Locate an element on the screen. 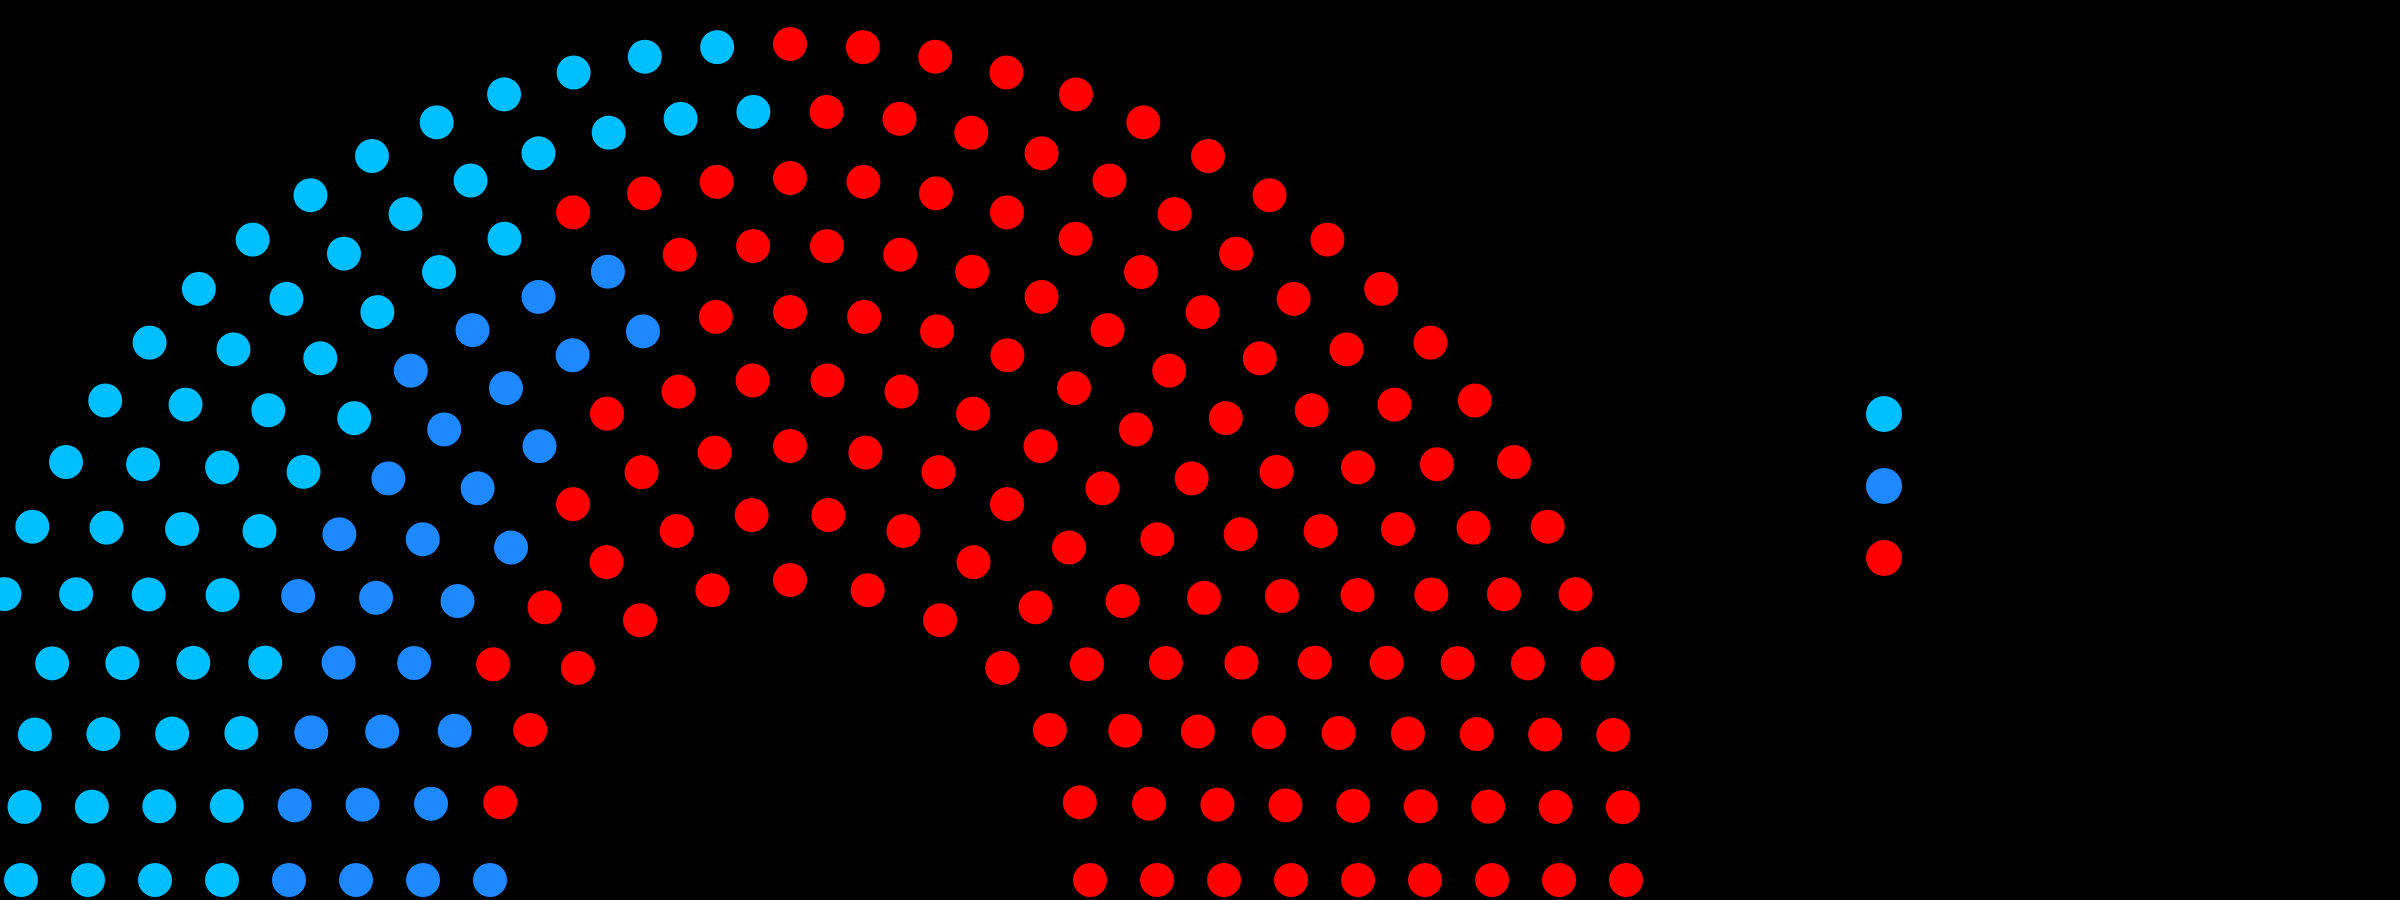 This screenshot has height=900, width=2400. legend-item-blue is located at coordinates (1893, 486).